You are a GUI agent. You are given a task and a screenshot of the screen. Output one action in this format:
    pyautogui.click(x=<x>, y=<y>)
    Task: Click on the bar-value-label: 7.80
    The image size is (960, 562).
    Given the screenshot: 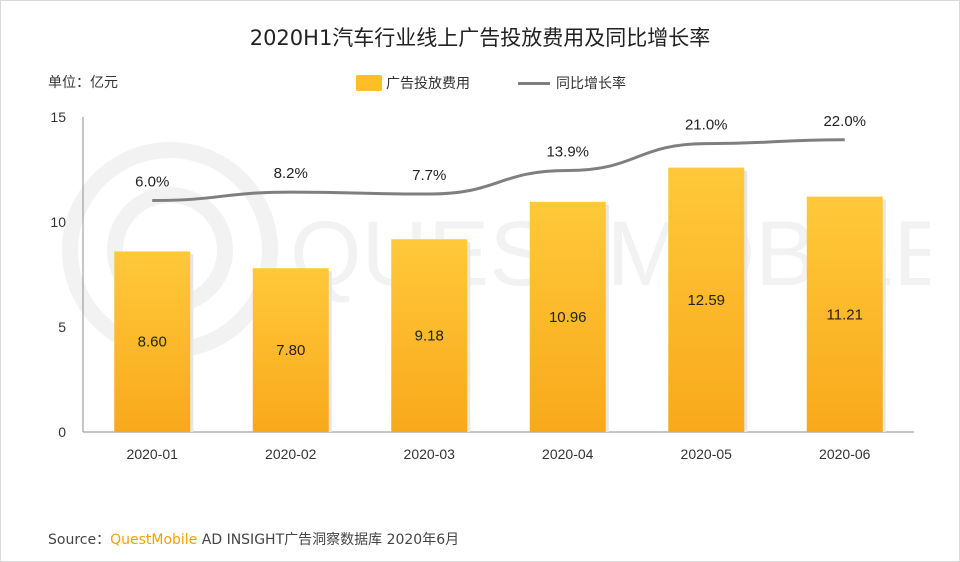 What is the action you would take?
    pyautogui.click(x=290, y=350)
    